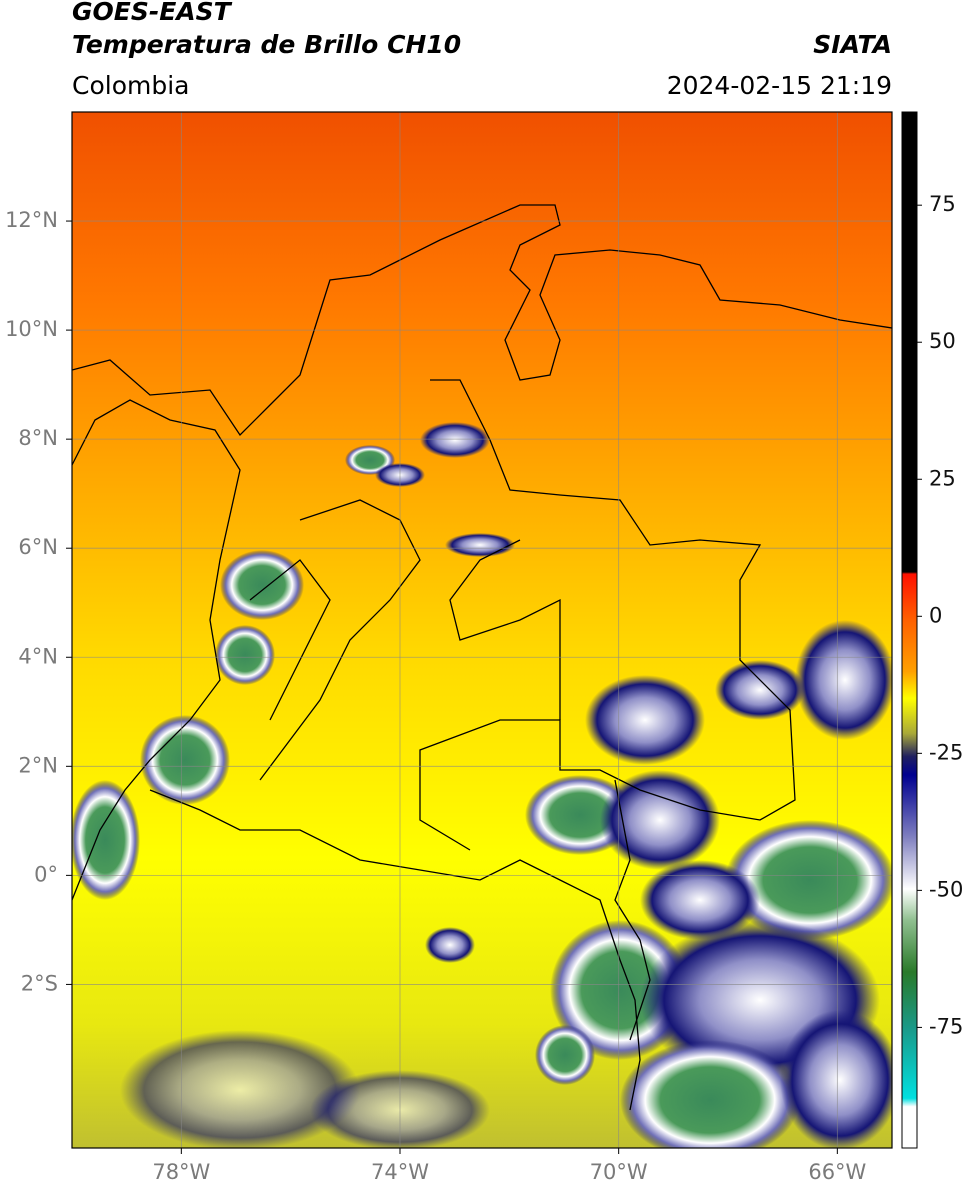 The image size is (966, 1194). Describe the element at coordinates (779, 85) in the screenshot. I see `datetime: 2024-02-15 21:19` at that location.